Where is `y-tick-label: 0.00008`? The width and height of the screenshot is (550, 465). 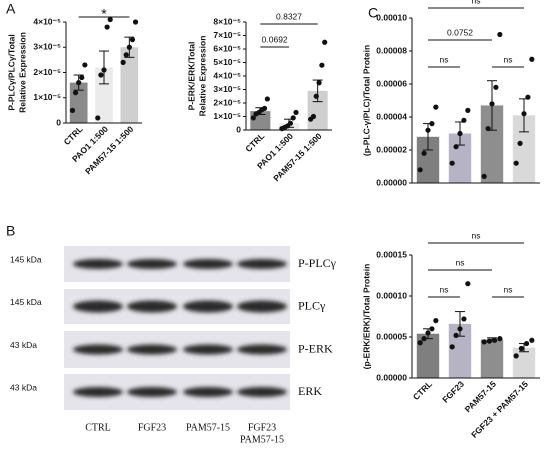 y-tick-label: 0.00008 is located at coordinates (391, 50).